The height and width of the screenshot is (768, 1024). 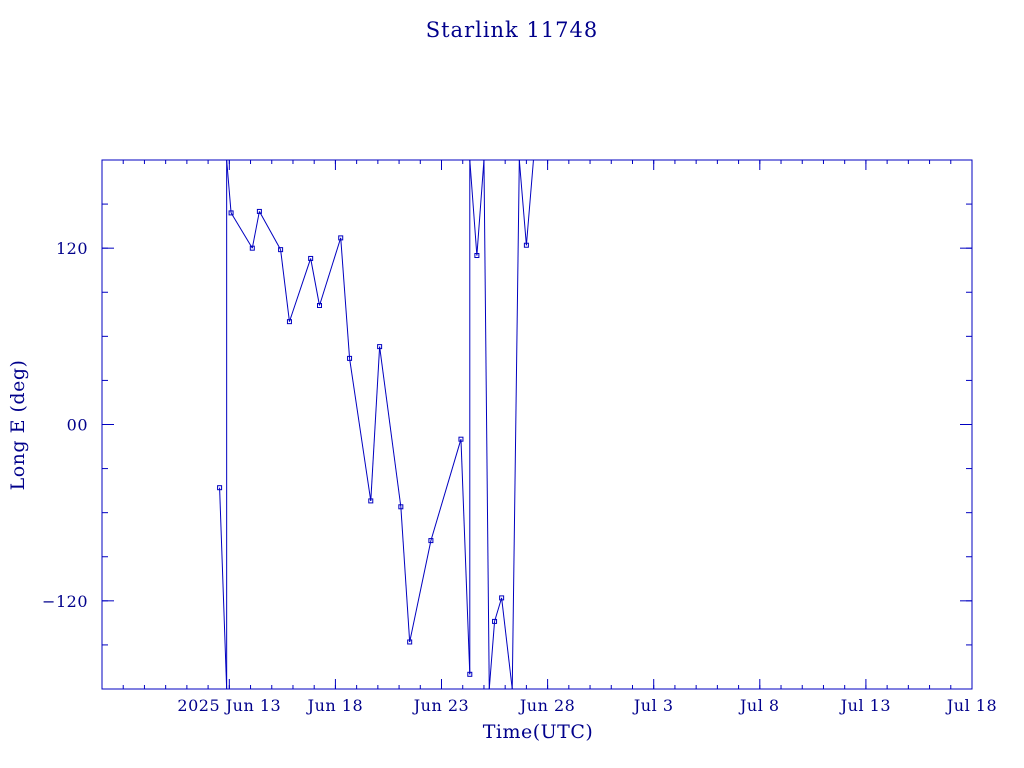 What do you see at coordinates (229, 705) in the screenshot?
I see `x-tick-label: 2025 Jun 13` at bounding box center [229, 705].